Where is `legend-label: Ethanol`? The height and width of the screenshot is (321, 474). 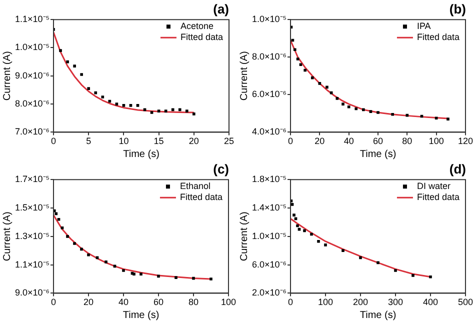 legend-label: Ethanol is located at coordinates (195, 186).